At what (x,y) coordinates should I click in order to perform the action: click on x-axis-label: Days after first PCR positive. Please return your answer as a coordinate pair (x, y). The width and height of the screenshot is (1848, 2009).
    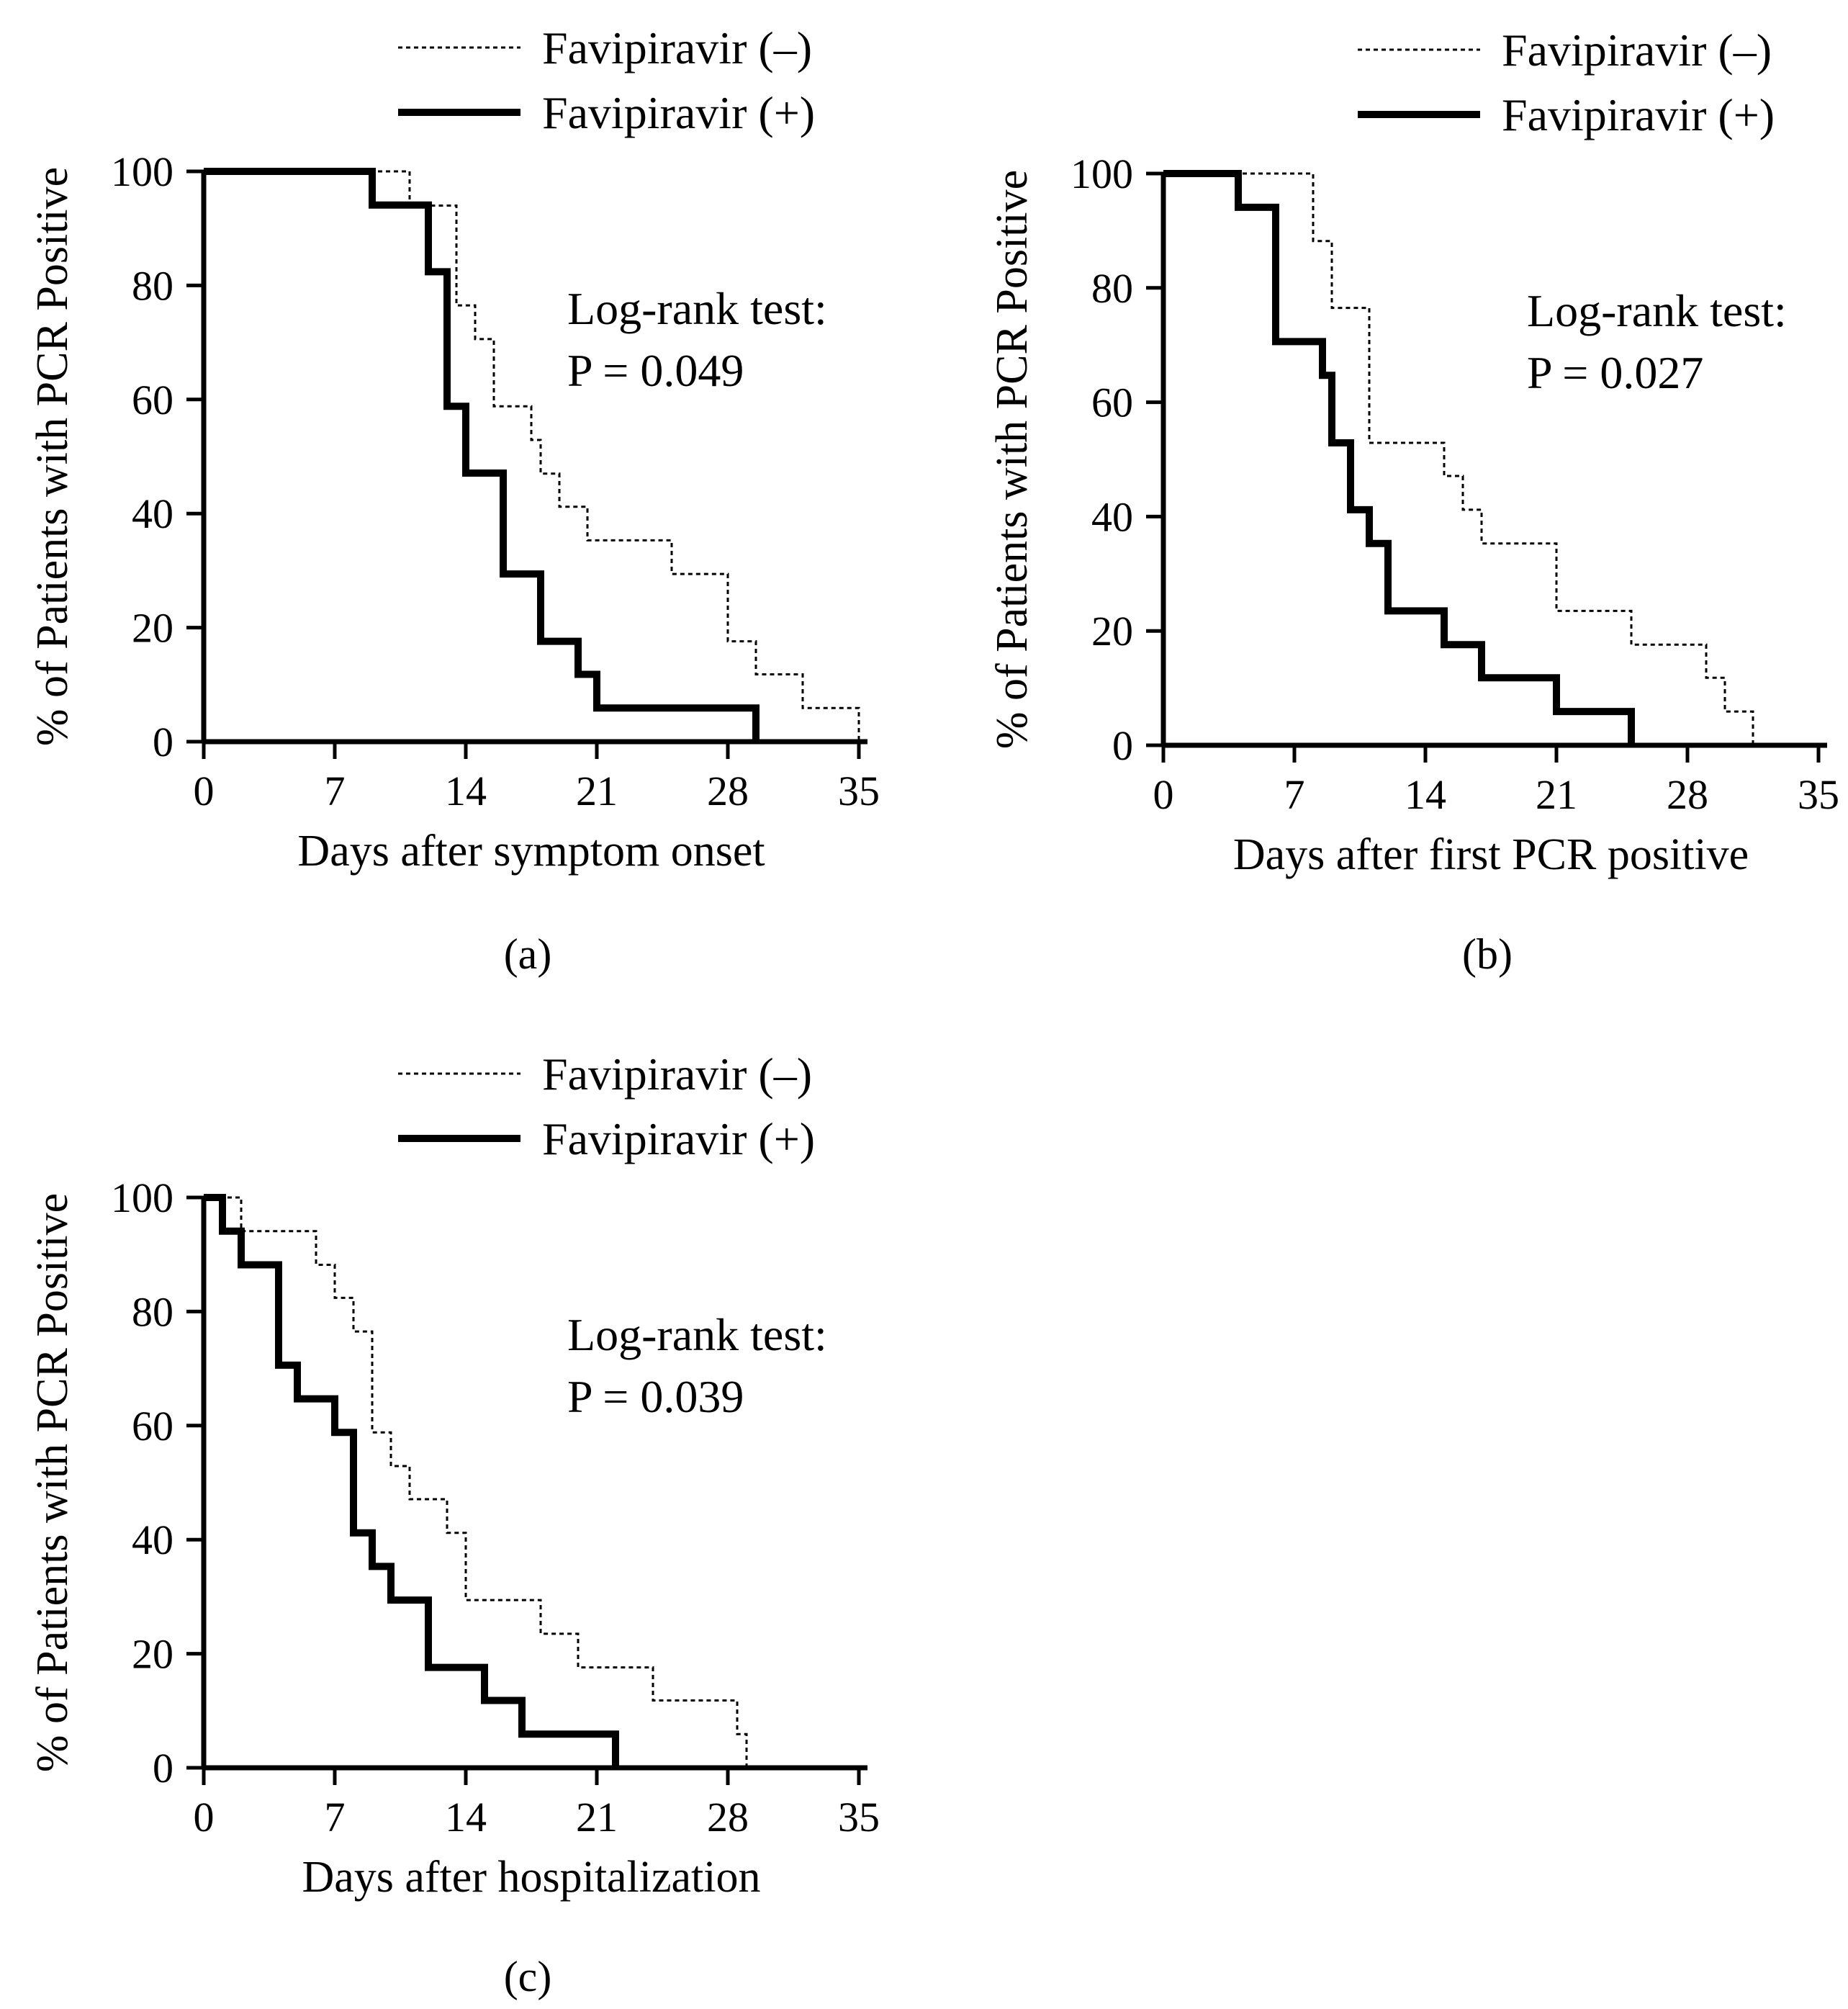
    Looking at the image, I should click on (1491, 854).